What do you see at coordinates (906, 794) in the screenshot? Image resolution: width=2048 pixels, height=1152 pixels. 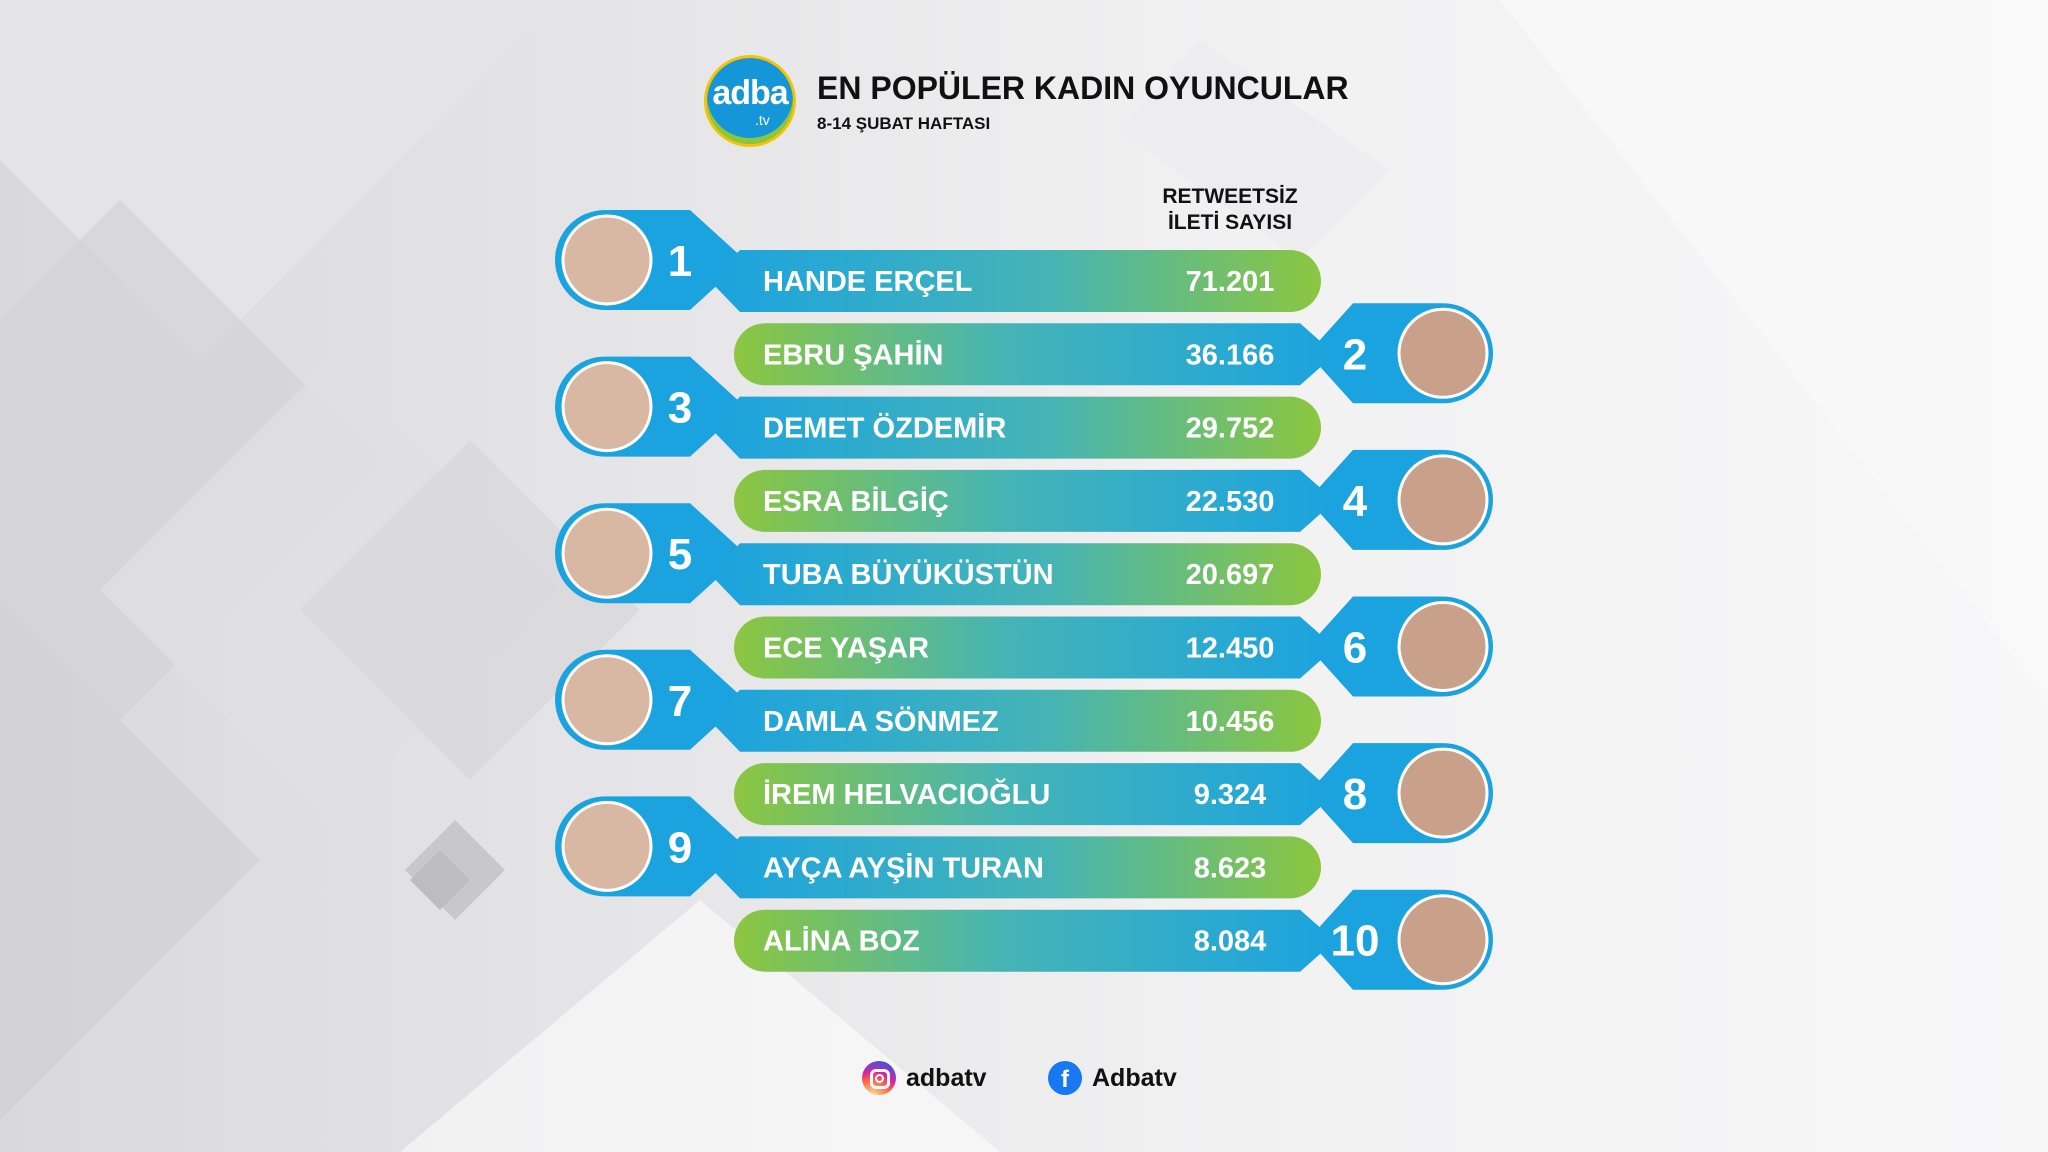 I see `actress-name: İREM HELVACIOĞLU` at bounding box center [906, 794].